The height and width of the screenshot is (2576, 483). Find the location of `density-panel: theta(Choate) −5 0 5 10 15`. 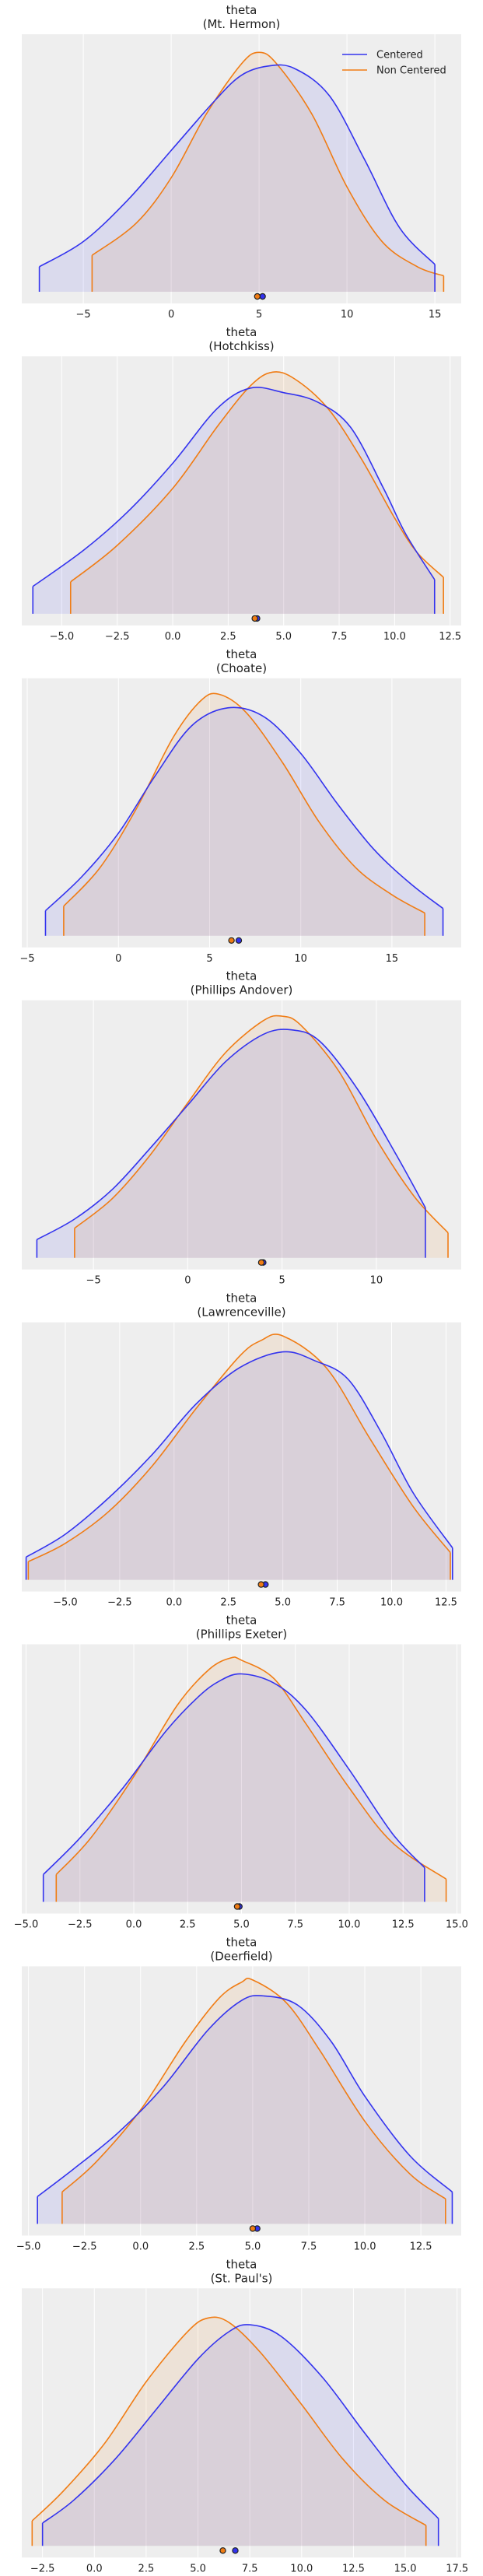

density-panel: theta(Choate) −5 0 5 10 15 is located at coordinates (240, 806).